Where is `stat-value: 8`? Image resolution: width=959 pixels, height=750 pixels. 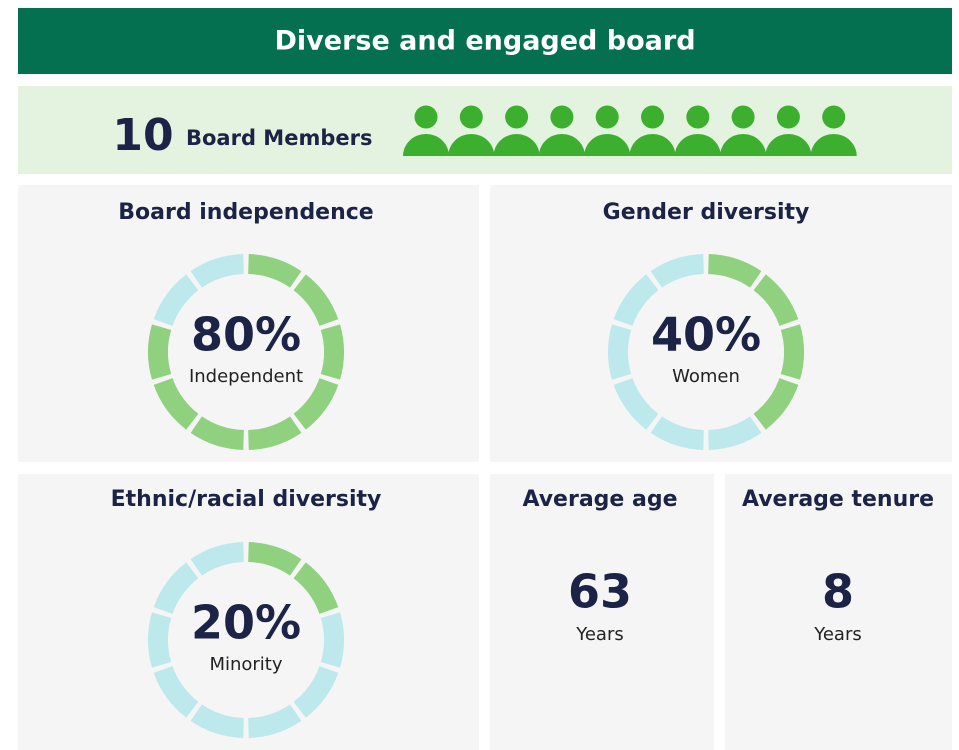
stat-value: 8 is located at coordinates (838, 592).